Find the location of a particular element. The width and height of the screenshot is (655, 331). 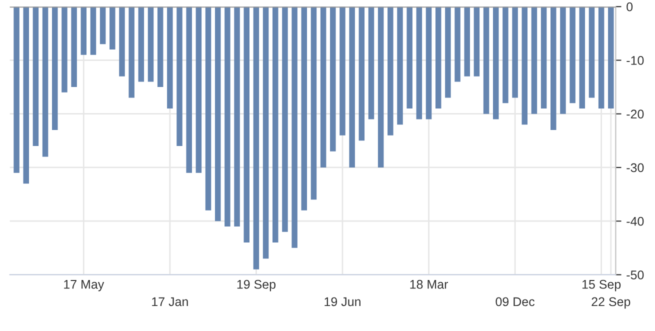

x-tick-label: 17 May is located at coordinates (84, 286).